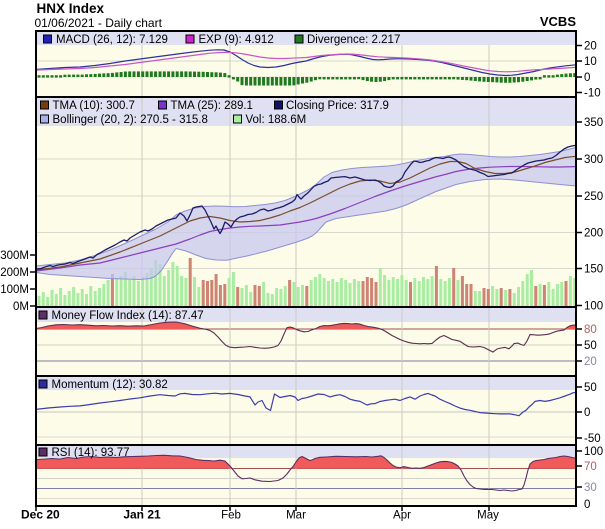 The height and width of the screenshot is (529, 605). I want to click on svg-text: Money Flow Index (14): 87.47, so click(128, 316).